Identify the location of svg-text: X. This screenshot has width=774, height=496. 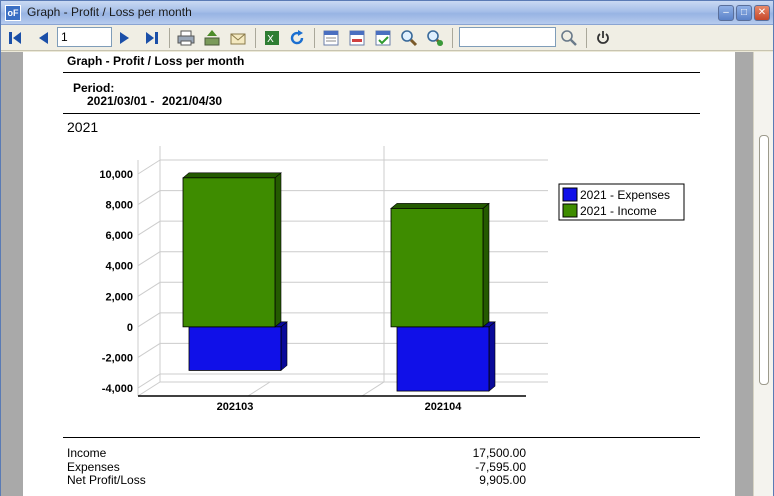
(270, 39).